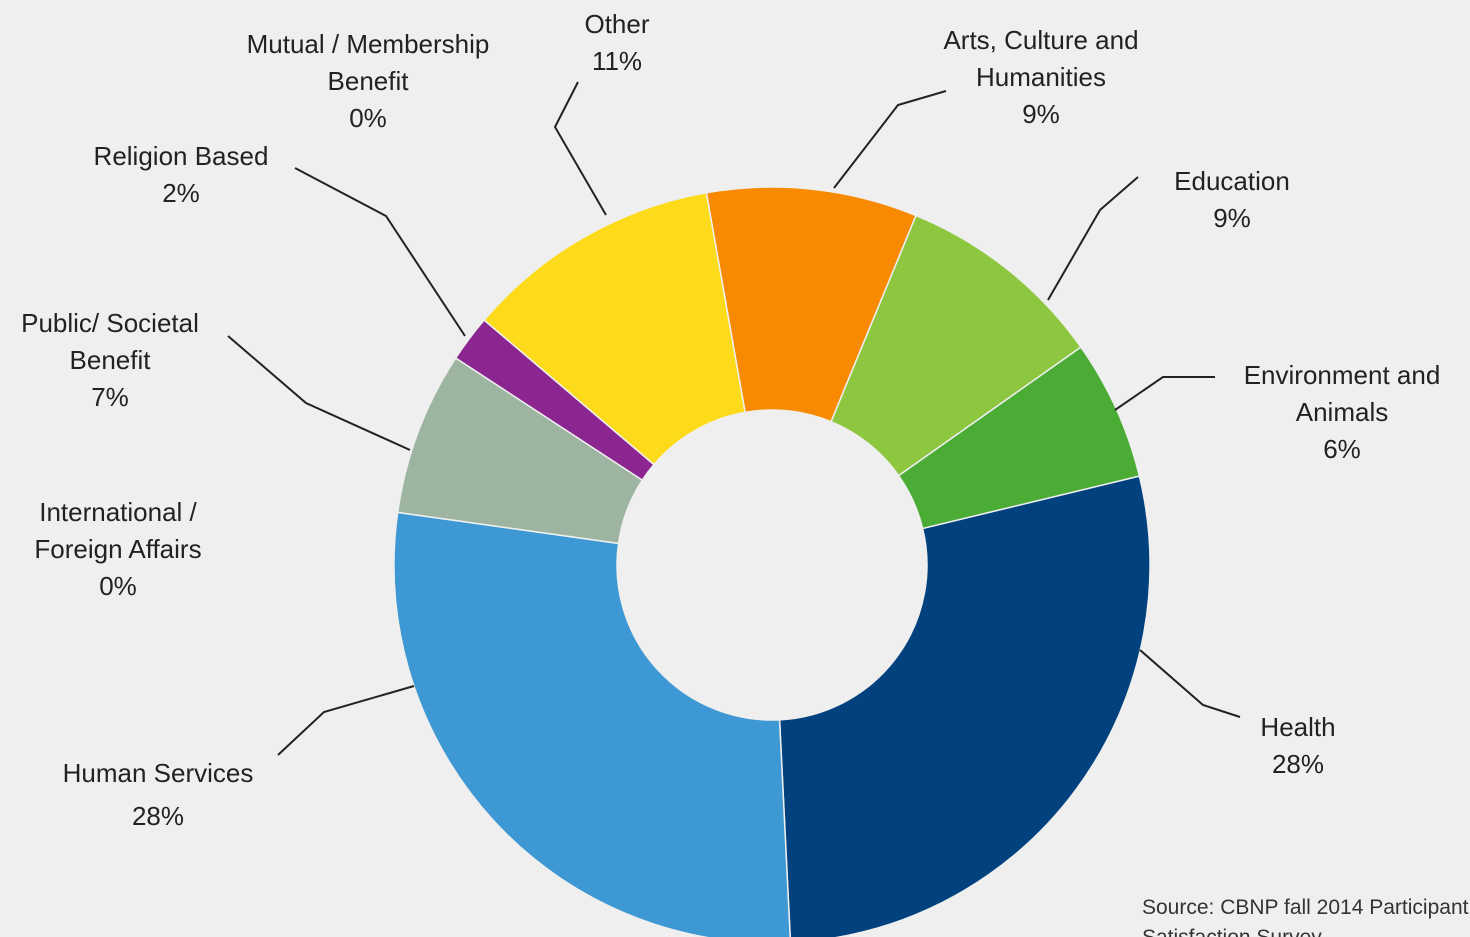 Image resolution: width=1470 pixels, height=937 pixels. Describe the element at coordinates (181, 193) in the screenshot. I see `value-label: 2%` at that location.